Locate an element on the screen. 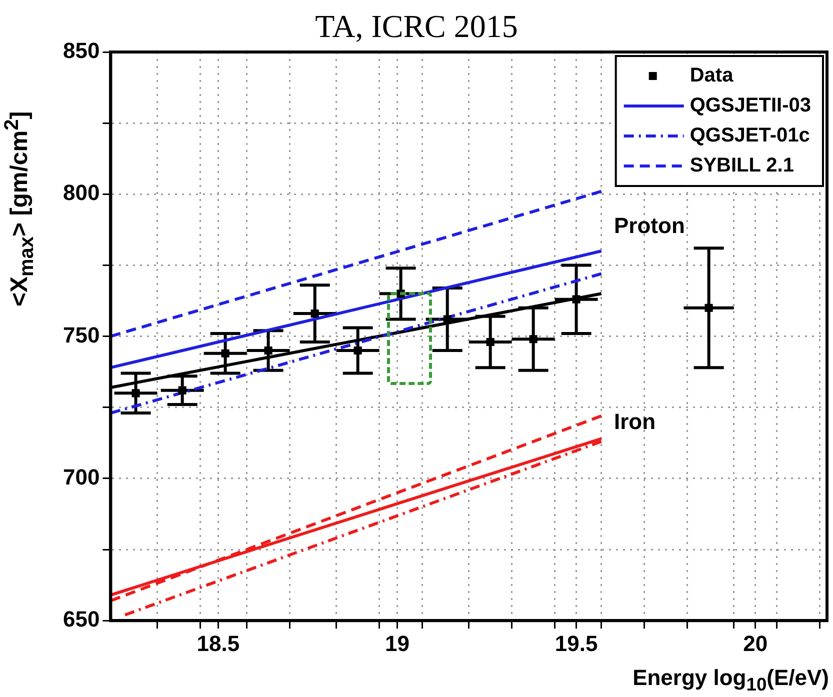  y-tick-label: 750 is located at coordinates (81, 335).